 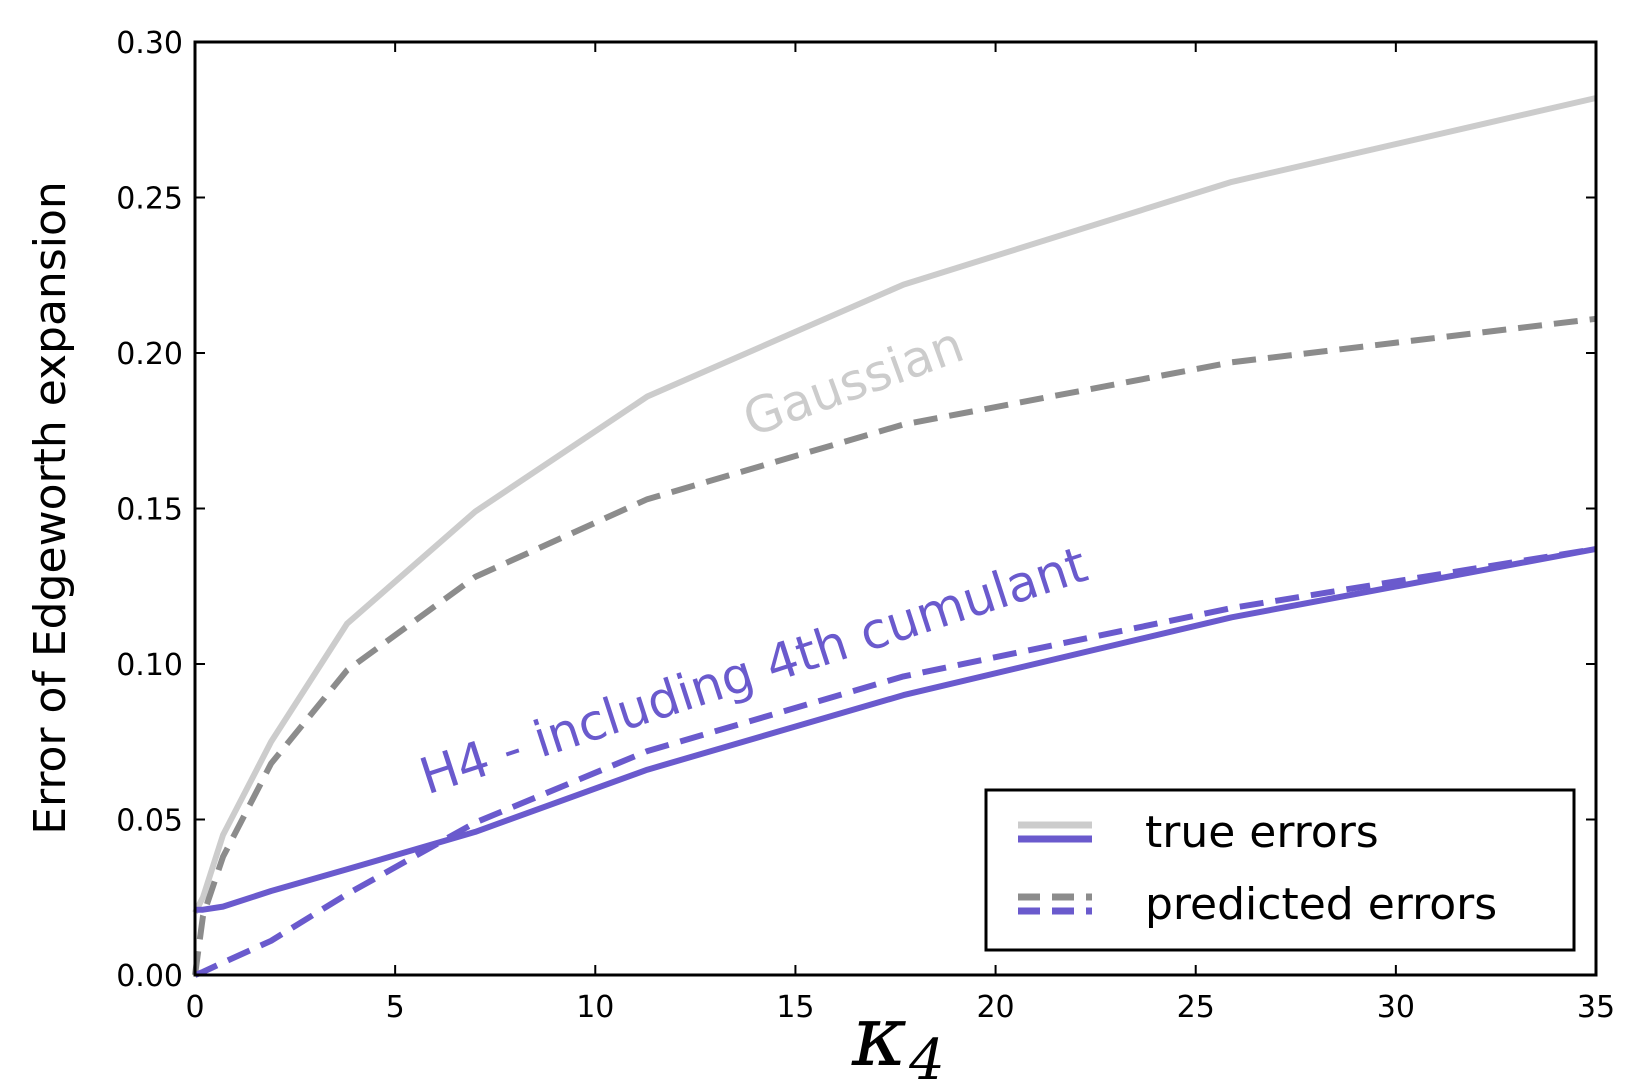 I want to click on x-axis-label-symbol: κ, so click(x=879, y=1036).